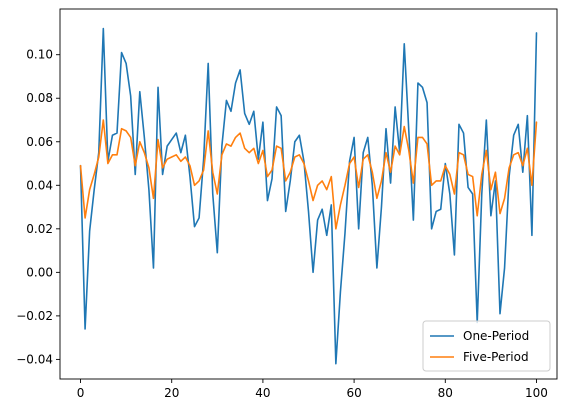 The width and height of the screenshot is (568, 413). Describe the element at coordinates (39, 55) in the screenshot. I see `y-tick-label: 0.10` at that location.